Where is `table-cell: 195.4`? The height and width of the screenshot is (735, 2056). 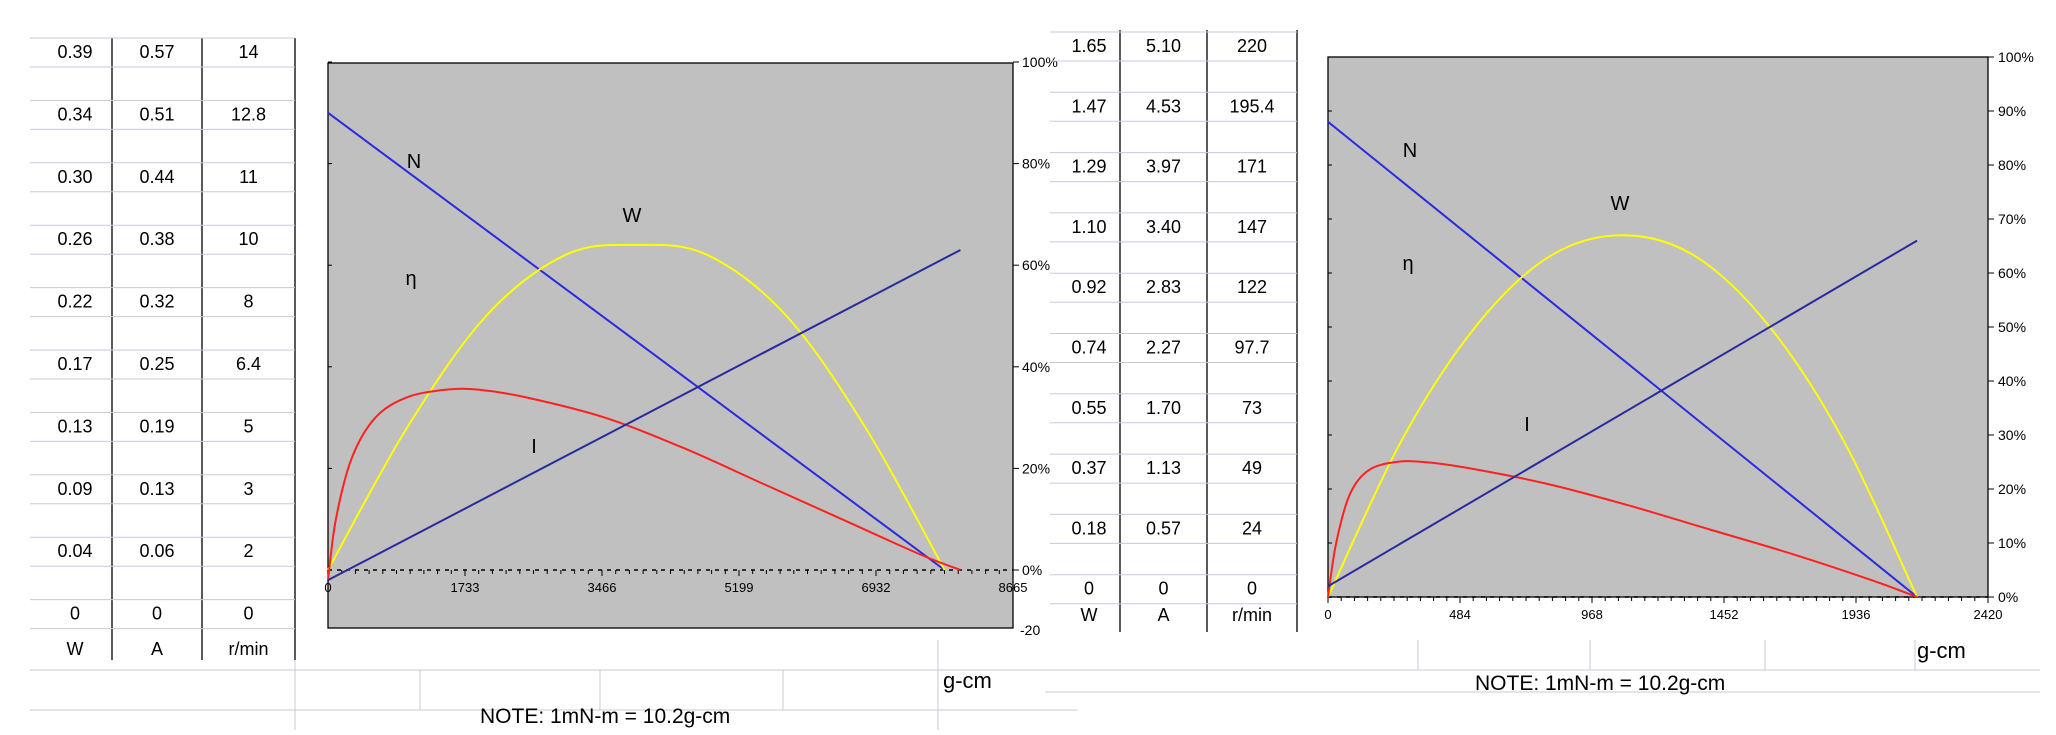
table-cell: 195.4 is located at coordinates (1251, 106).